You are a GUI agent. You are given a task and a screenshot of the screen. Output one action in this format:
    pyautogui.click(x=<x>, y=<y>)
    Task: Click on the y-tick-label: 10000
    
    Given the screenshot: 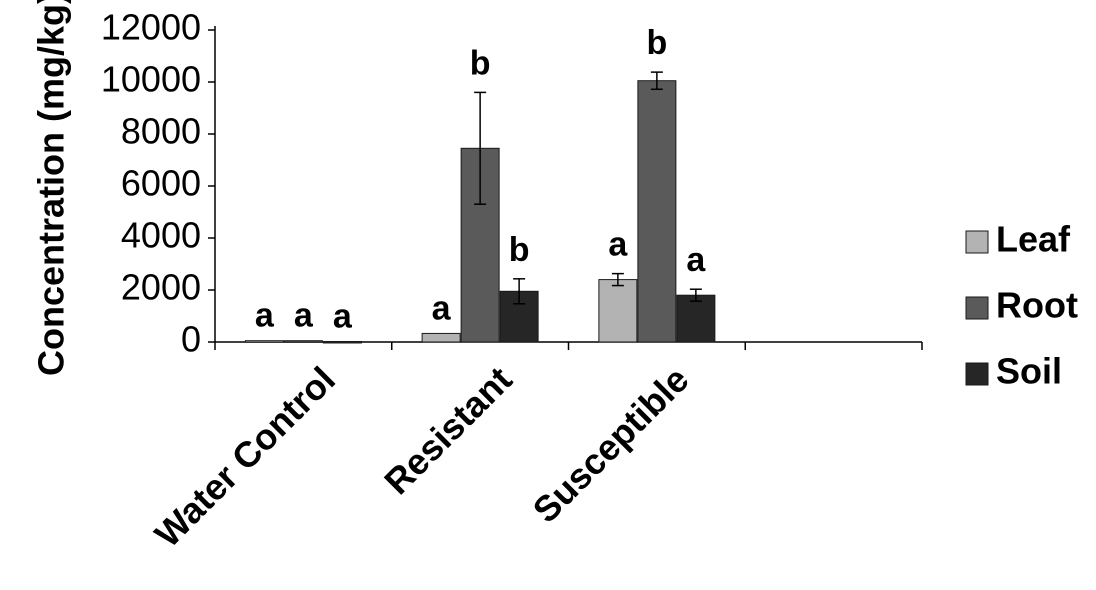 What is the action you would take?
    pyautogui.click(x=151, y=79)
    